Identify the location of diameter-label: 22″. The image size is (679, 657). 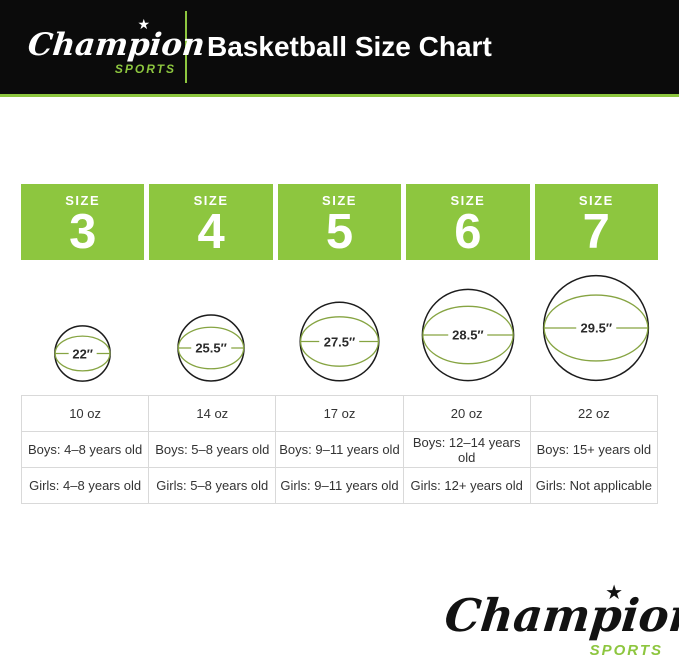
(83, 353).